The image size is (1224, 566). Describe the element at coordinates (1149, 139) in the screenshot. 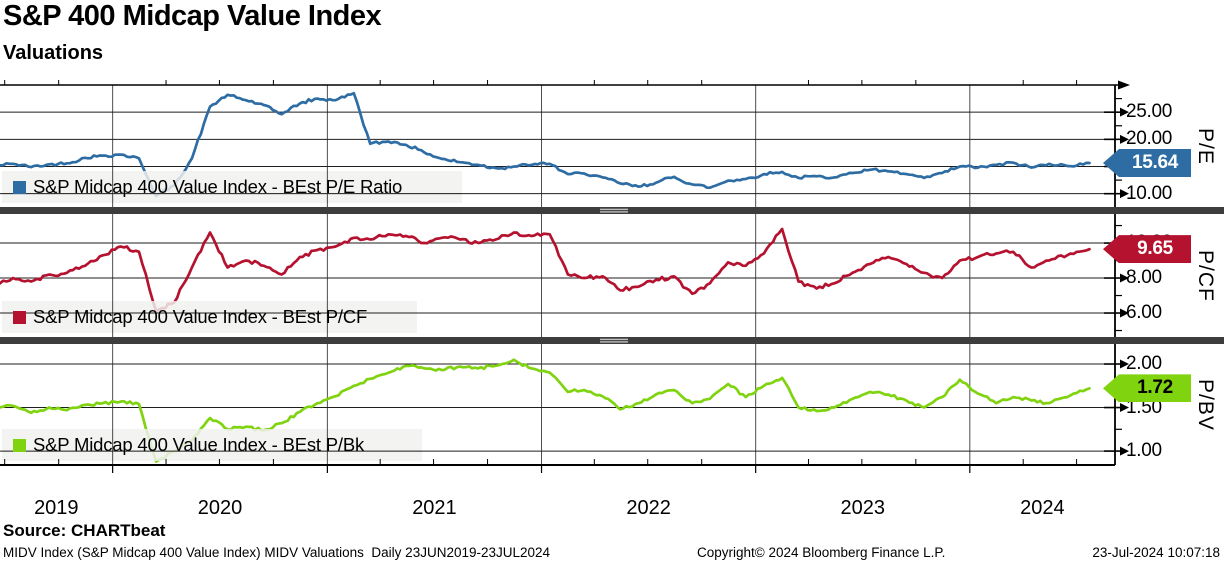

I see `y-tick-label: 20.00` at that location.